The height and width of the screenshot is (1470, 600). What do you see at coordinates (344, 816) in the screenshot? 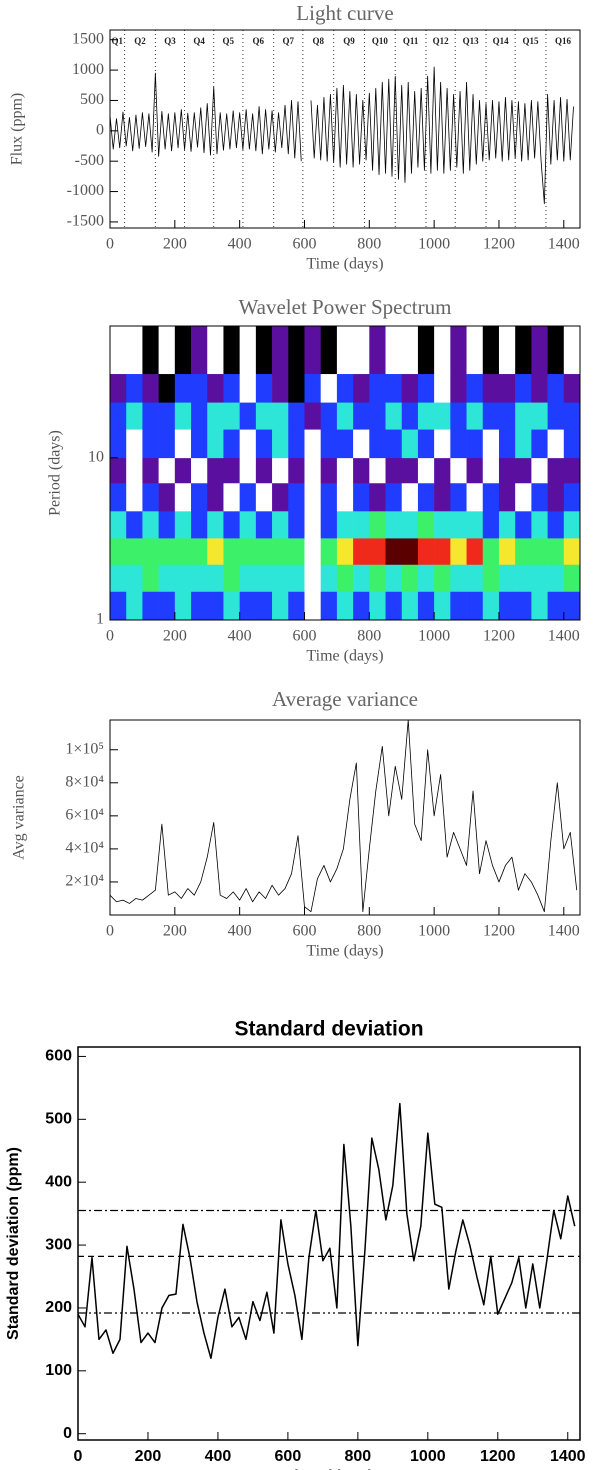
I see `data-line` at bounding box center [344, 816].